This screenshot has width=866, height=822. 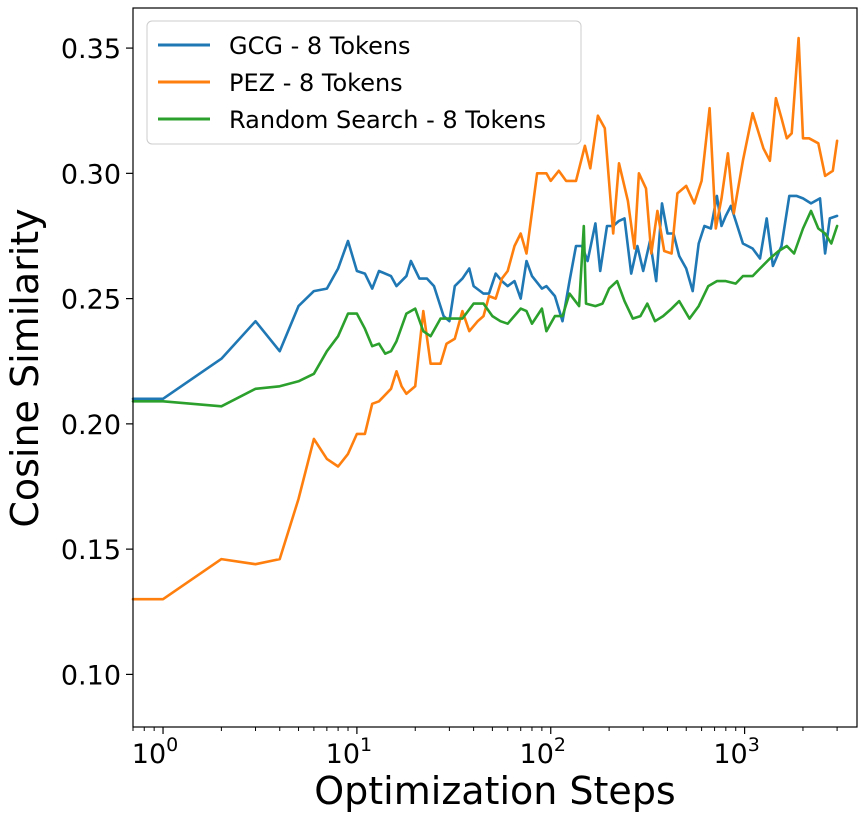 I want to click on legend-label-2: PEZ - 8 Tokens, so click(x=316, y=83).